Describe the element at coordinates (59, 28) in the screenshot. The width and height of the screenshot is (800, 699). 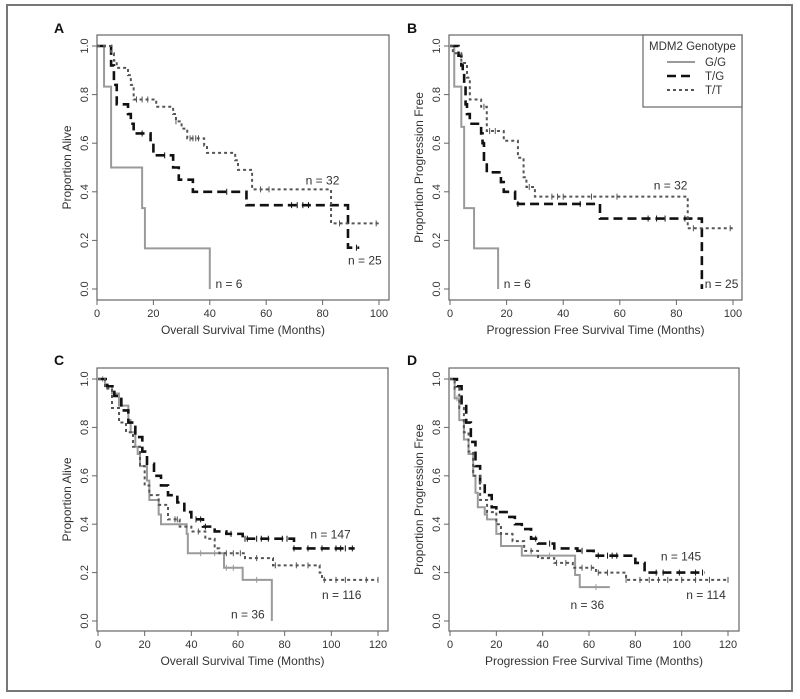
I see `panel-letter: A` at that location.